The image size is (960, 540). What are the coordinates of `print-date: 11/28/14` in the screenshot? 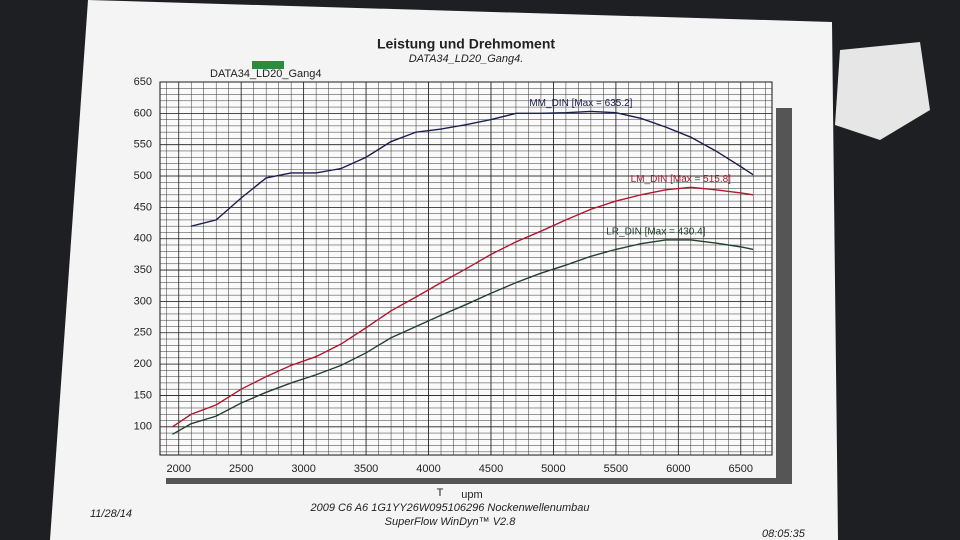 It's located at (111, 514).